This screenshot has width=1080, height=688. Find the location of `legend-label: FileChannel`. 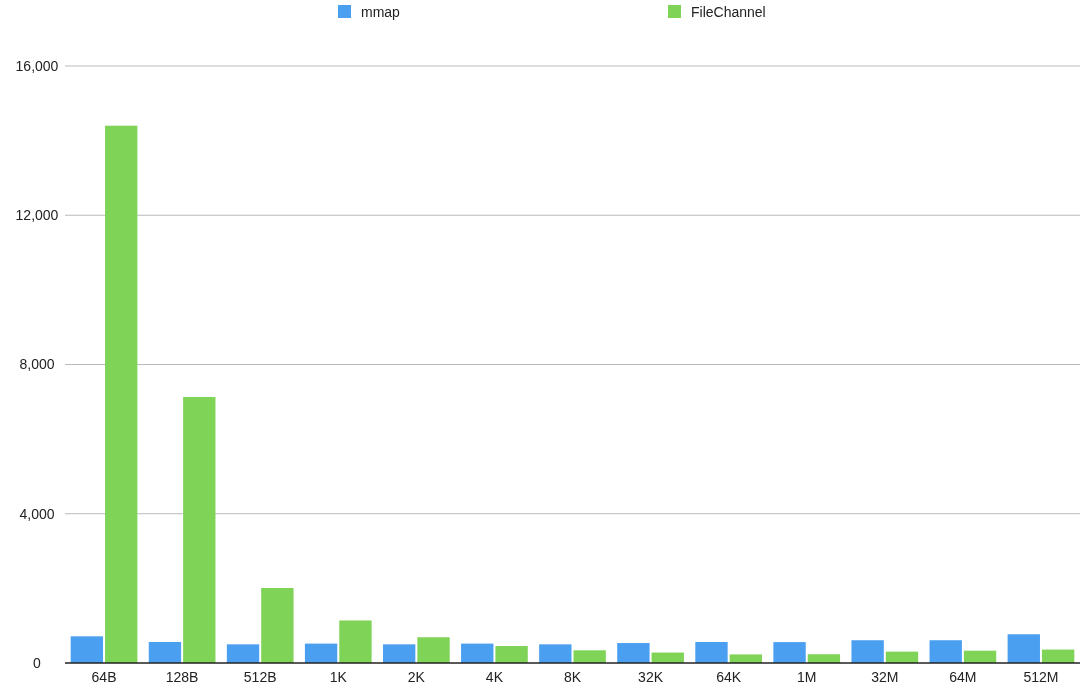

legend-label: FileChannel is located at coordinates (728, 11).